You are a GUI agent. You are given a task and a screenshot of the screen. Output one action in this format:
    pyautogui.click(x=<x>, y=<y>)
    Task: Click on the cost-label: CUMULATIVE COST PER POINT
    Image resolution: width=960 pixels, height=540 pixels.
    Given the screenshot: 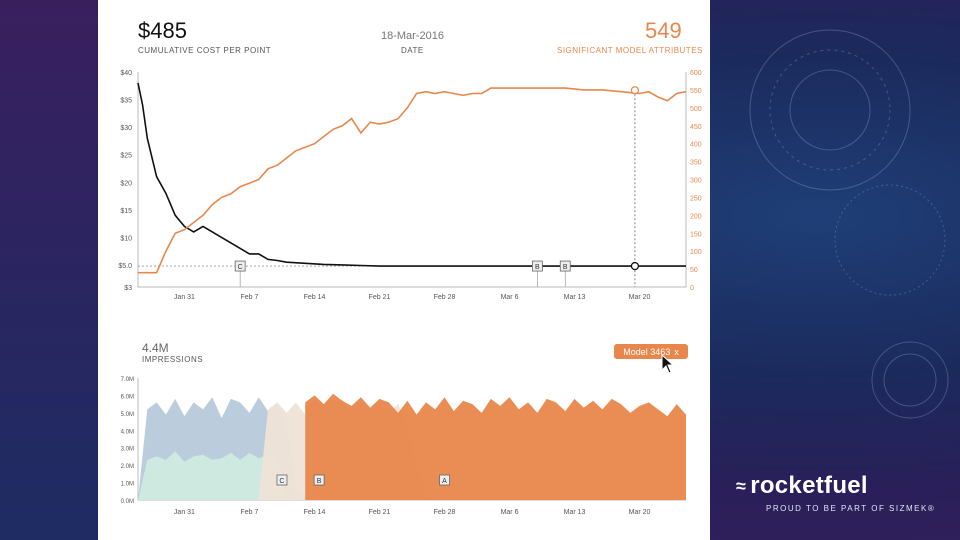 What is the action you would take?
    pyautogui.click(x=205, y=50)
    